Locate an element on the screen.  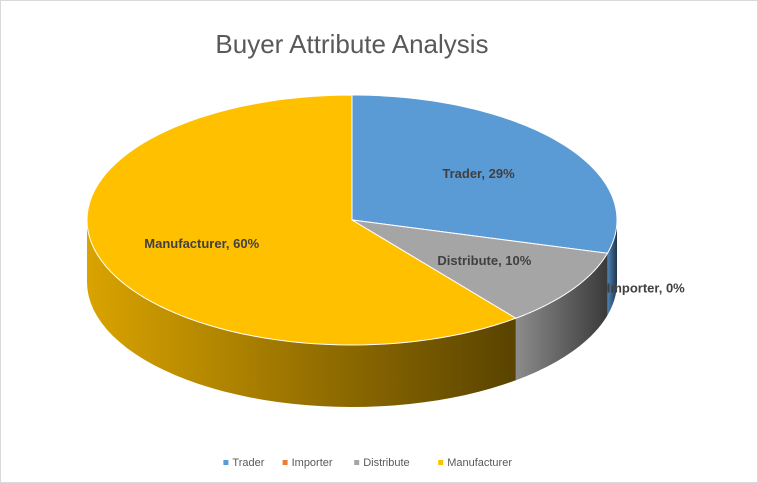
legend-label: Importer is located at coordinates (312, 463).